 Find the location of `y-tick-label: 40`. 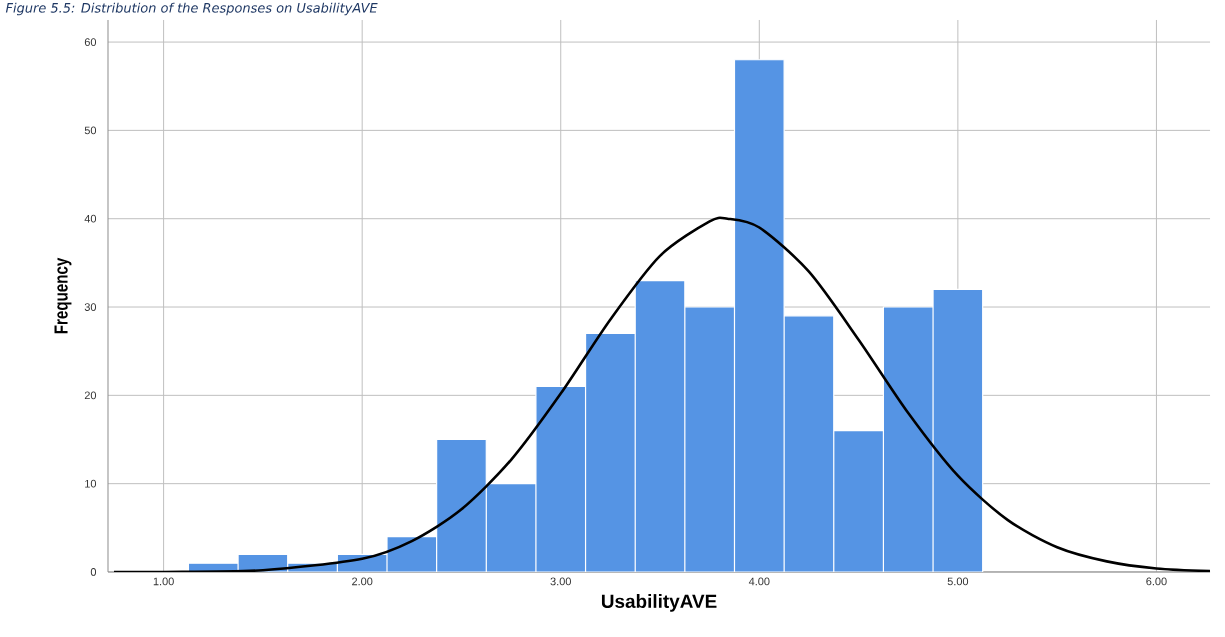

y-tick-label: 40 is located at coordinates (90, 218).